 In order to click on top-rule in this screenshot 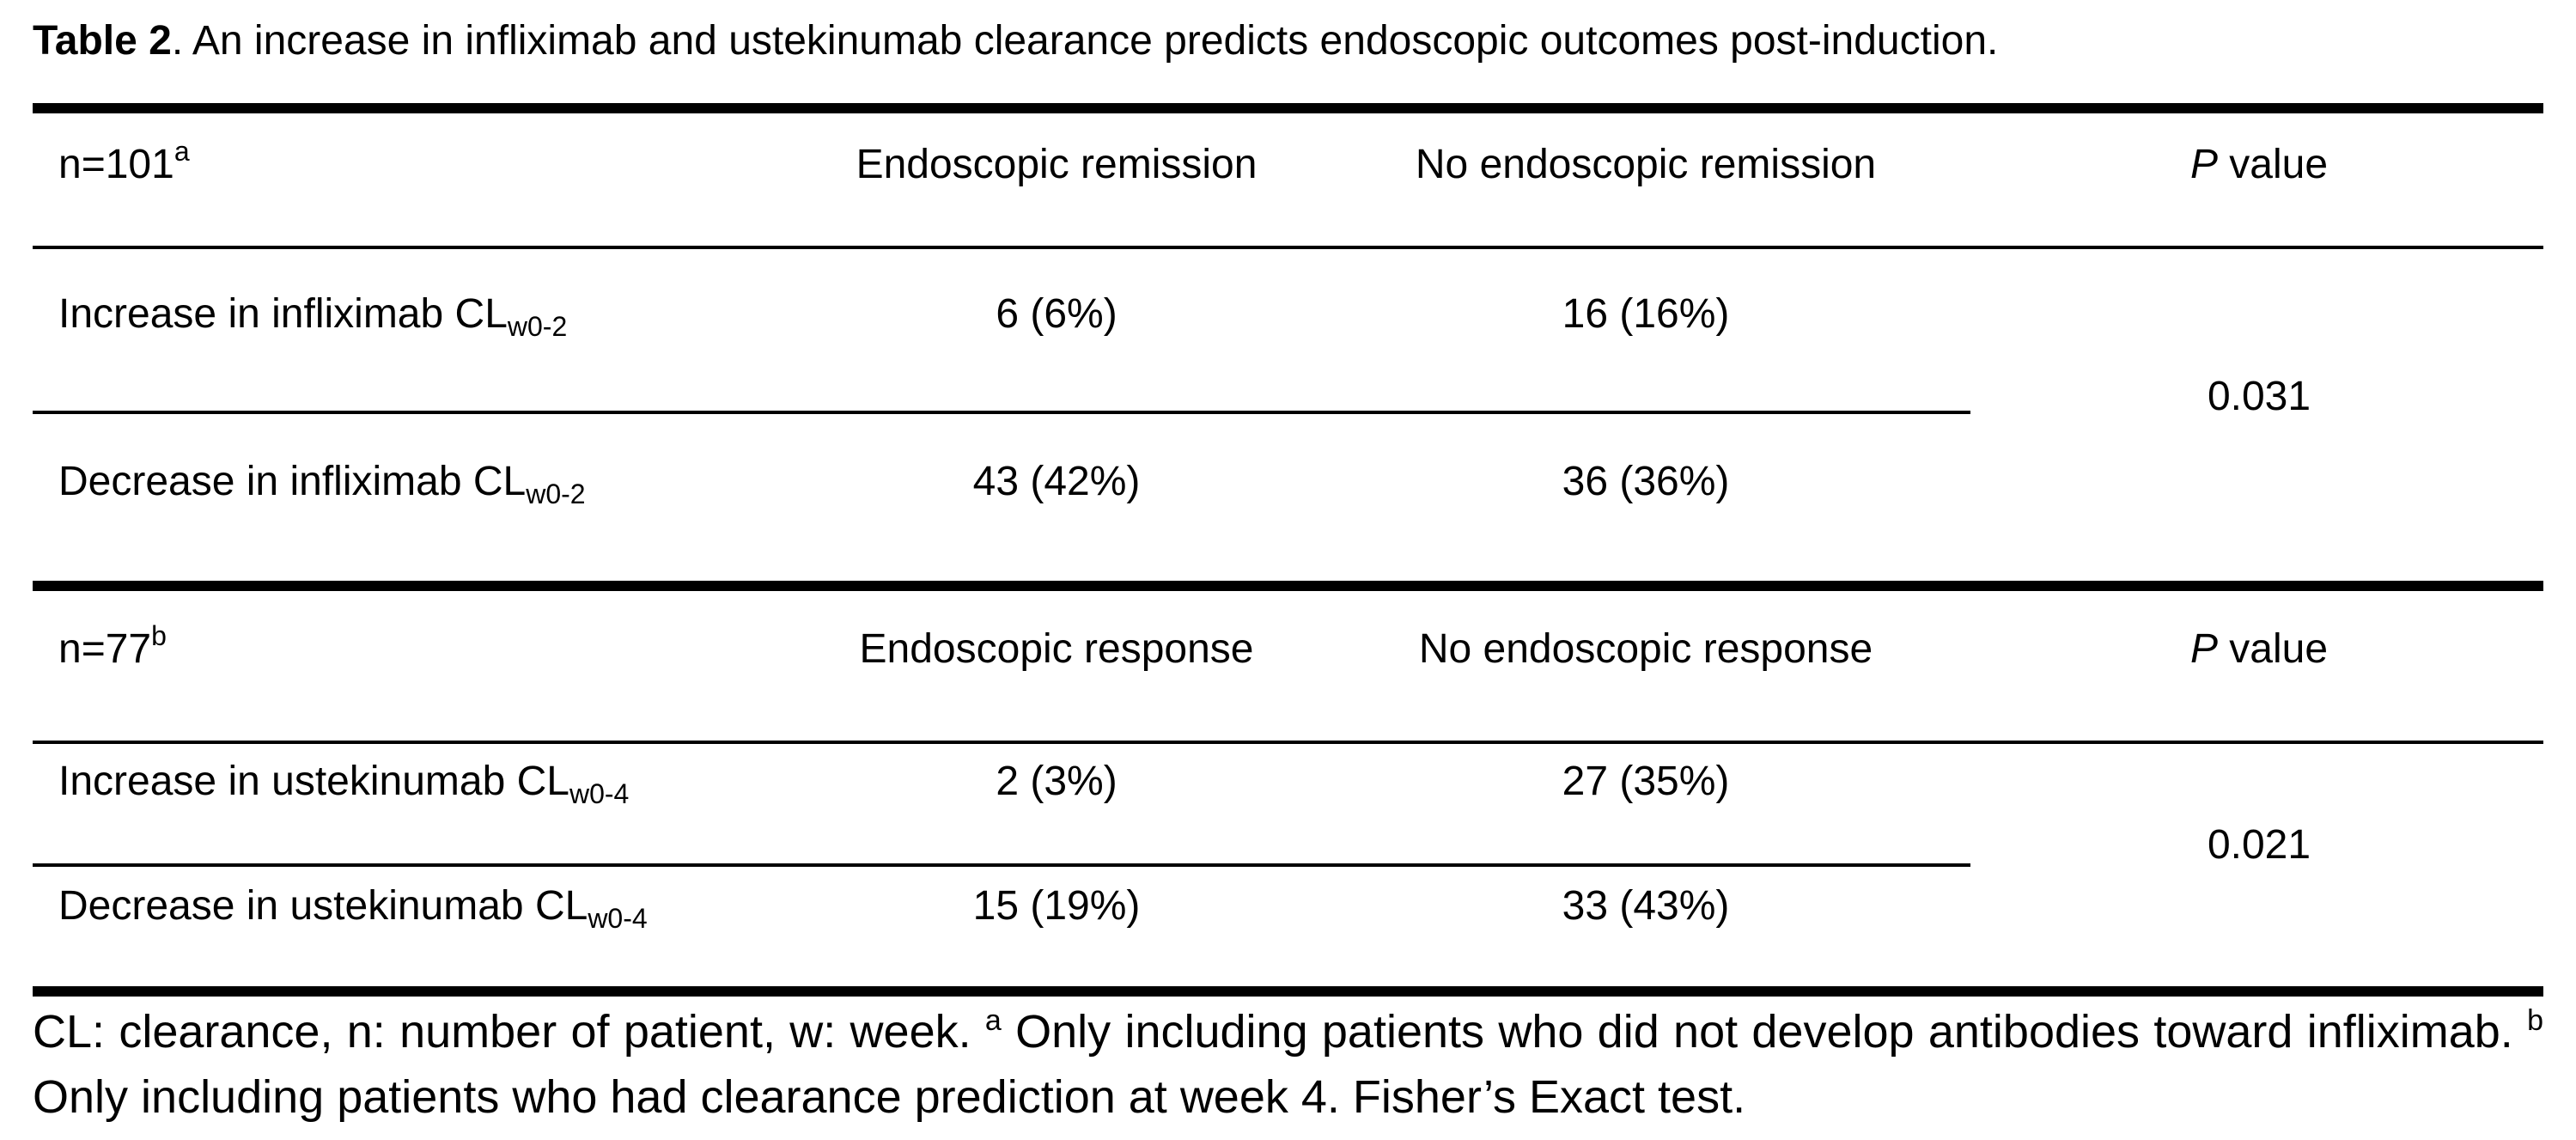, I will do `click(1288, 108)`.